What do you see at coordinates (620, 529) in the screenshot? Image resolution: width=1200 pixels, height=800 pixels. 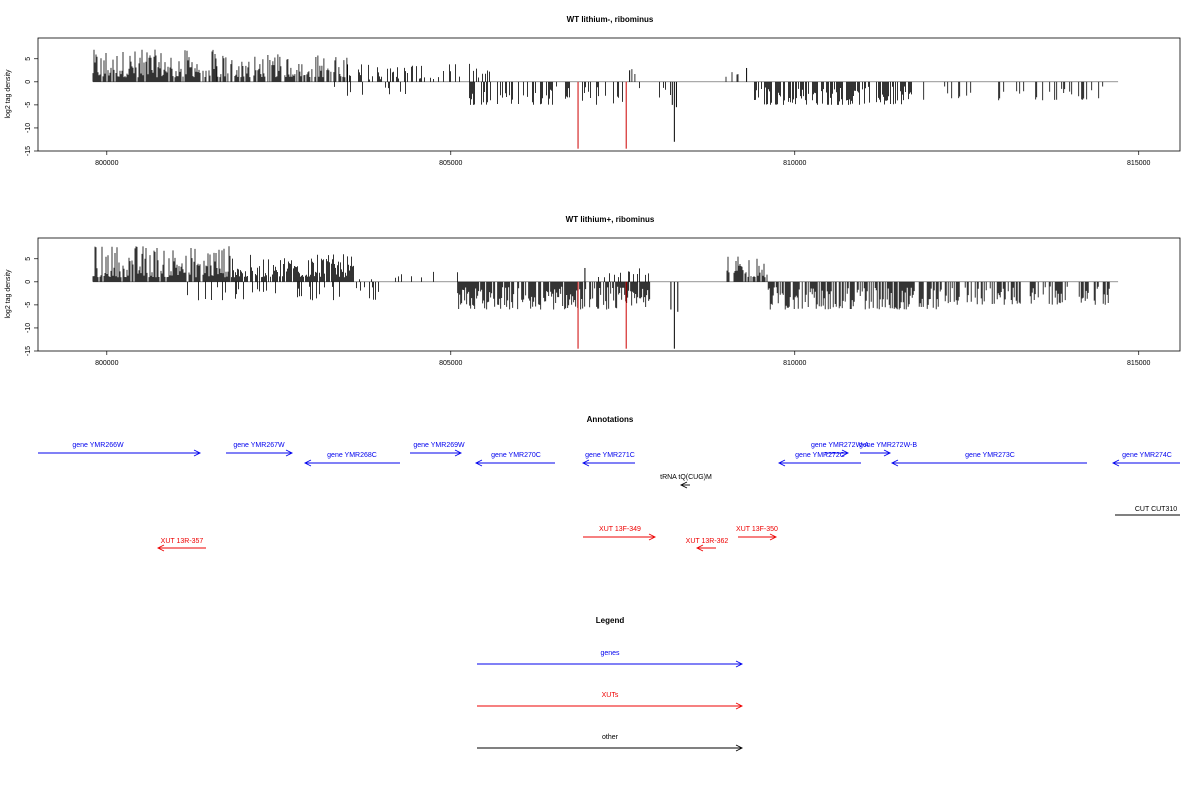 I see `feature-label: XUT 13F-349` at bounding box center [620, 529].